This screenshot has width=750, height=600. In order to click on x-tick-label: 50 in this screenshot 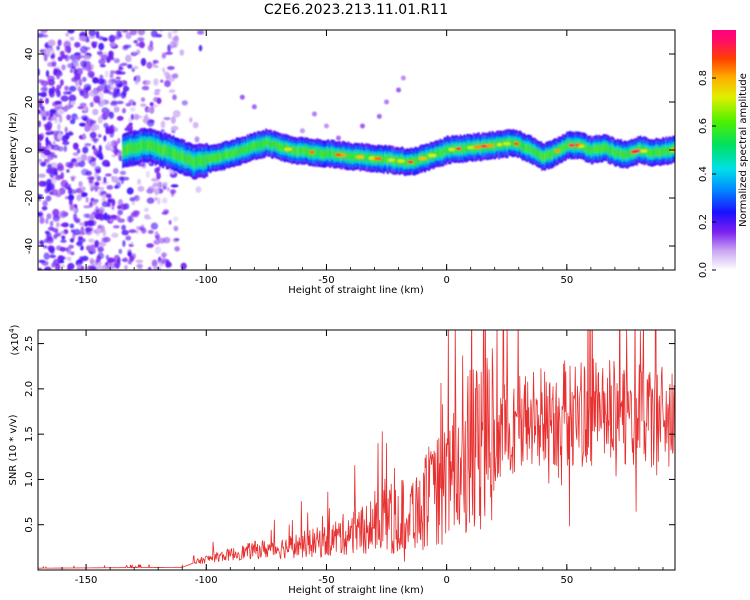, I will do `click(566, 280)`.